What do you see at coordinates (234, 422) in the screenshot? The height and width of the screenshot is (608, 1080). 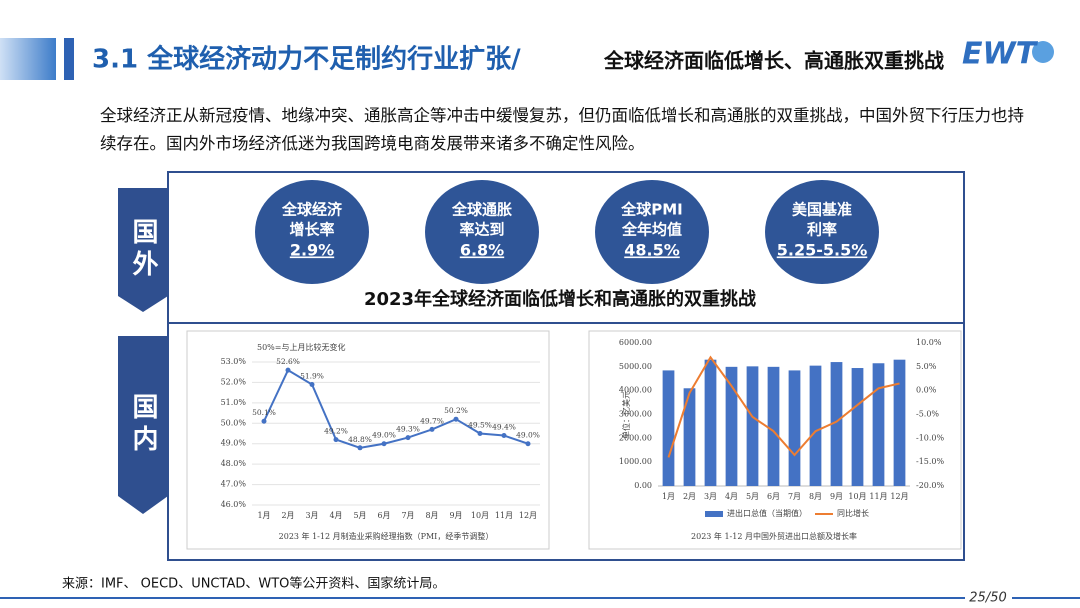 I see `y-tick-label: 50.0%` at bounding box center [234, 422].